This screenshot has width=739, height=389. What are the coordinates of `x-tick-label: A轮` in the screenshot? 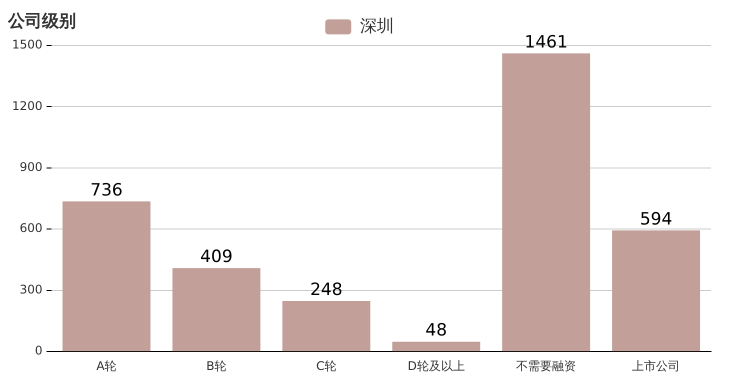 It's located at (106, 365).